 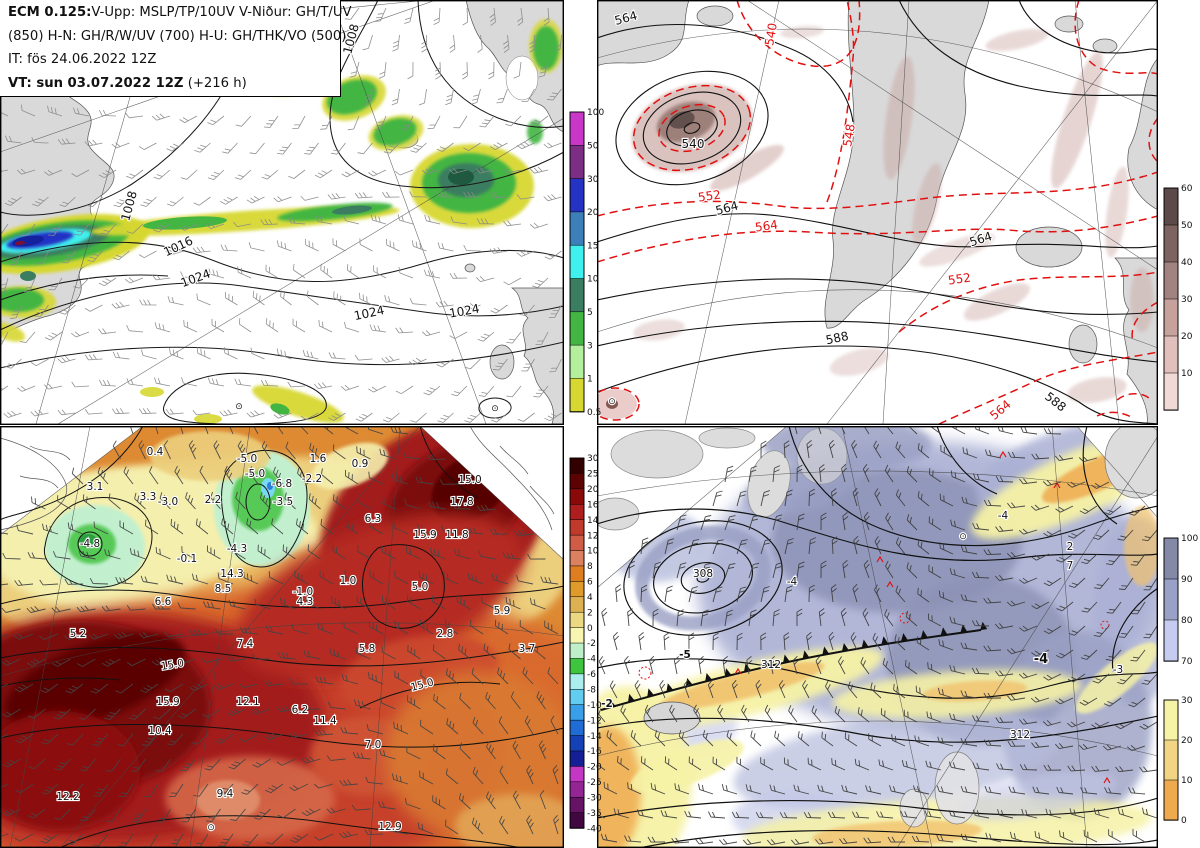 I want to click on svg-text: 7, so click(x=1070, y=566).